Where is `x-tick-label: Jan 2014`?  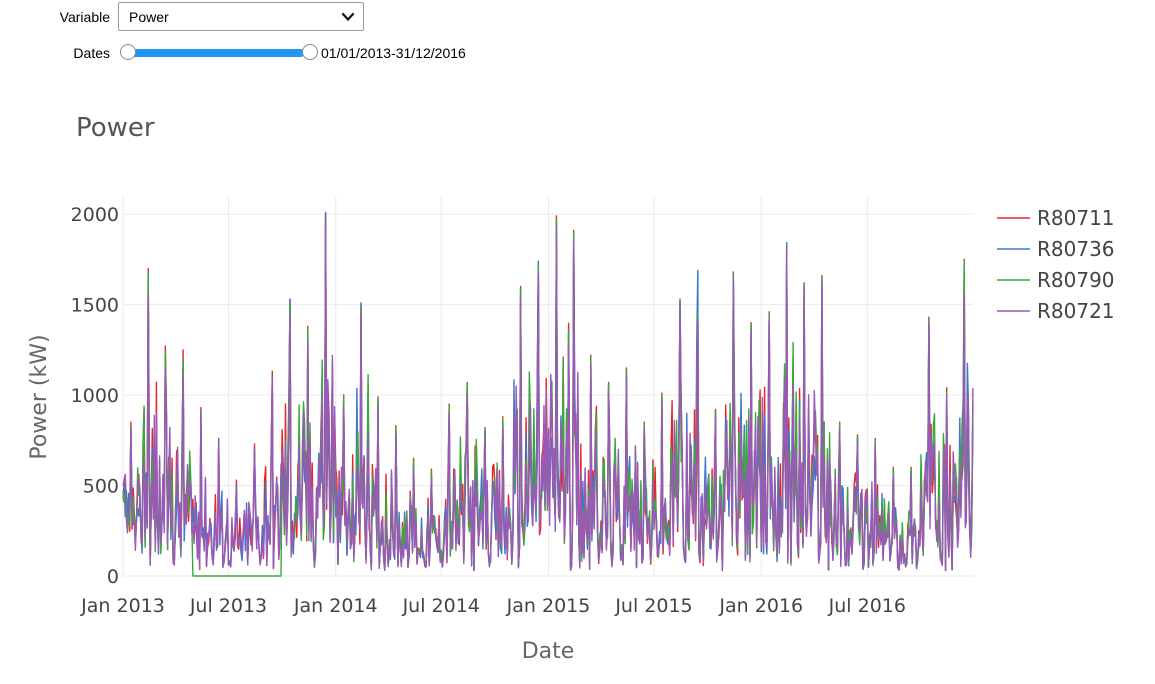
x-tick-label: Jan 2014 is located at coordinates (335, 606).